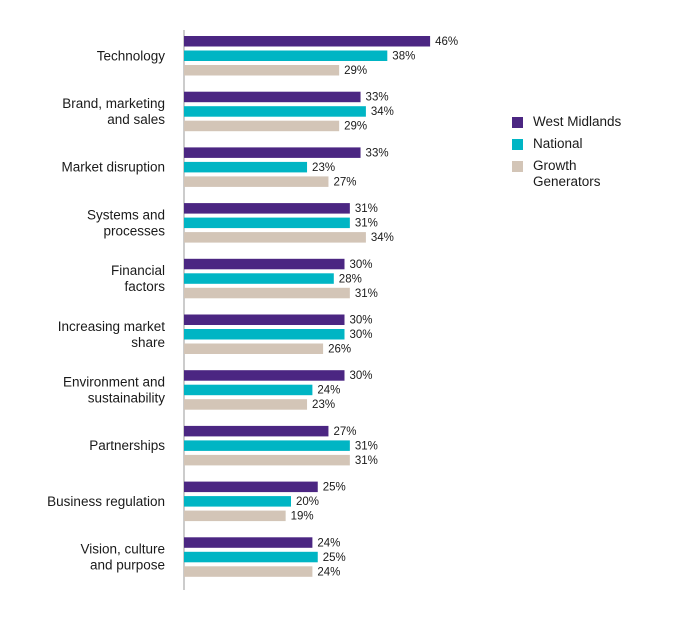 Image resolution: width=700 pixels, height=622 pixels. What do you see at coordinates (127, 445) in the screenshot?
I see `category-label: Partnerships` at bounding box center [127, 445].